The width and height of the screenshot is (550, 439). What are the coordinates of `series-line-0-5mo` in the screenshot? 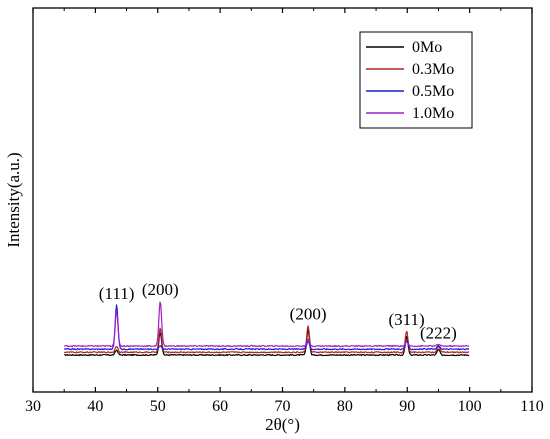 It's located at (266, 327).